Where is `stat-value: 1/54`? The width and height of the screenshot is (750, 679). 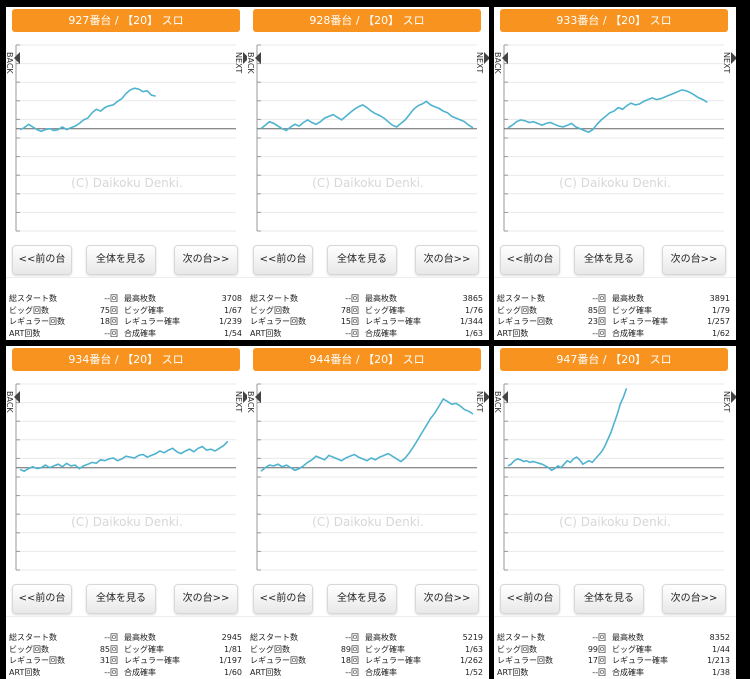 stat-value: 1/54 is located at coordinates (233, 333).